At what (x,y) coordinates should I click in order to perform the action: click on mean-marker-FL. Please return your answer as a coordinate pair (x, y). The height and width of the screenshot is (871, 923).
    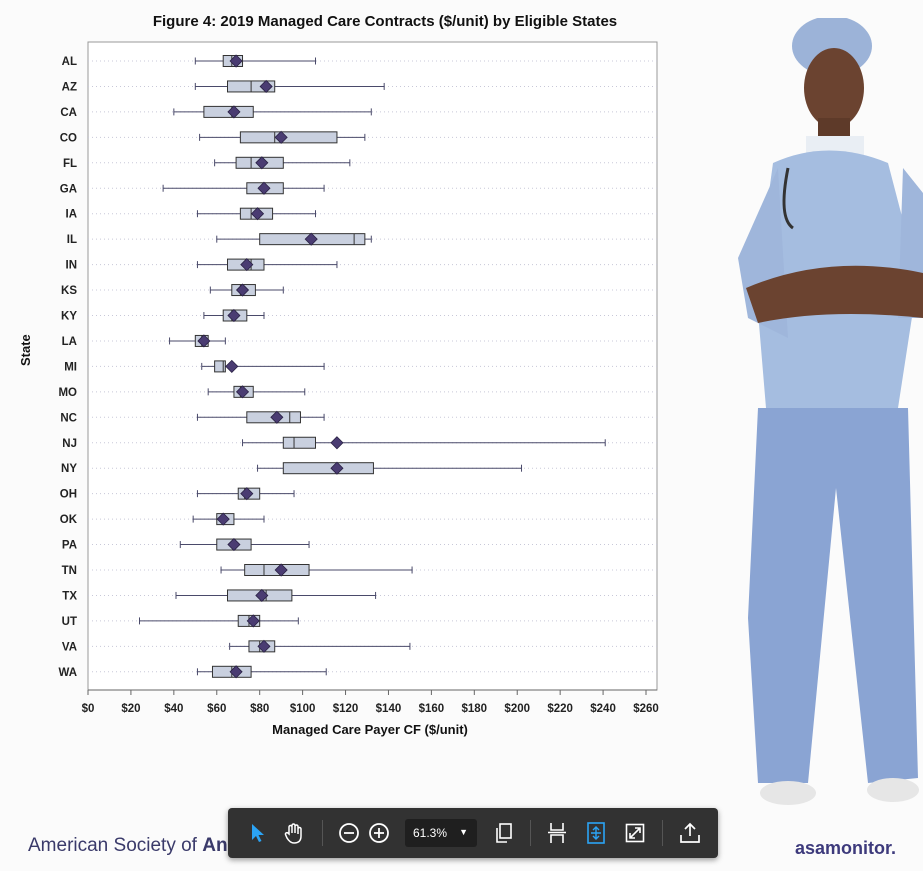
    Looking at the image, I should click on (262, 163).